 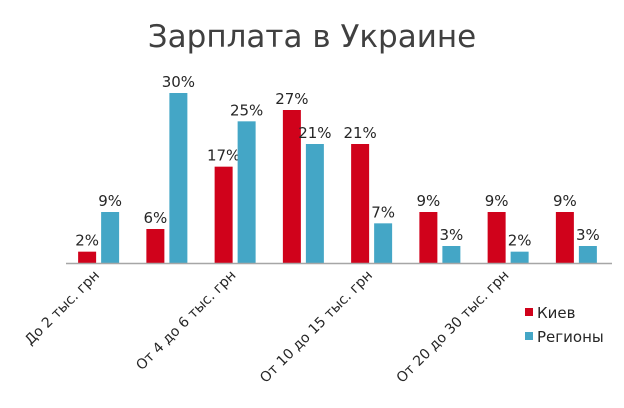 I want to click on data-label: 25%, so click(x=246, y=110).